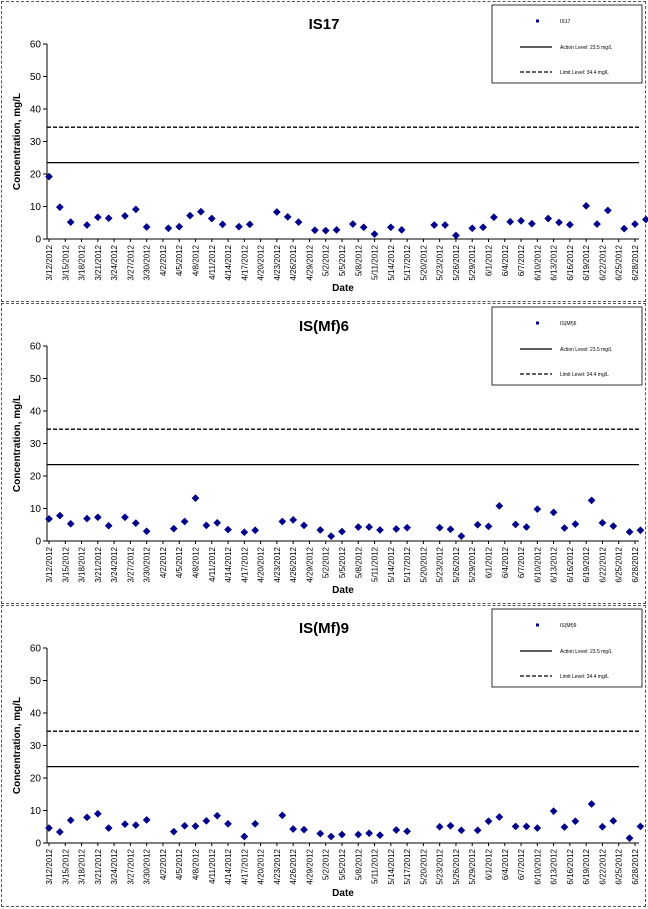 The width and height of the screenshot is (648, 909). Describe the element at coordinates (568, 626) in the screenshot. I see `legend-label: IS(Mf)9` at that location.